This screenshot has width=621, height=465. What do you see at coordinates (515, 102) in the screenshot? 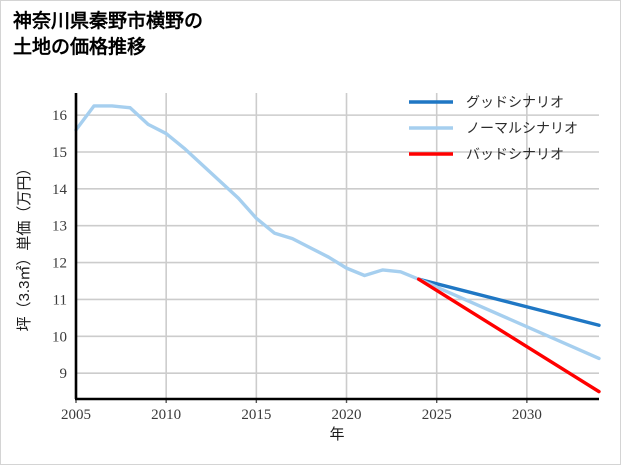
I see `legend-label: グッドシナリオ` at bounding box center [515, 102].